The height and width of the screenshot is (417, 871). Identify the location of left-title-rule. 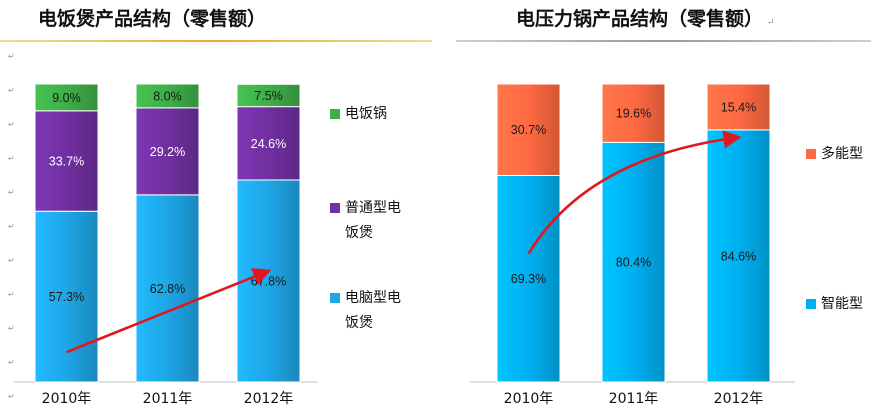
(216, 41).